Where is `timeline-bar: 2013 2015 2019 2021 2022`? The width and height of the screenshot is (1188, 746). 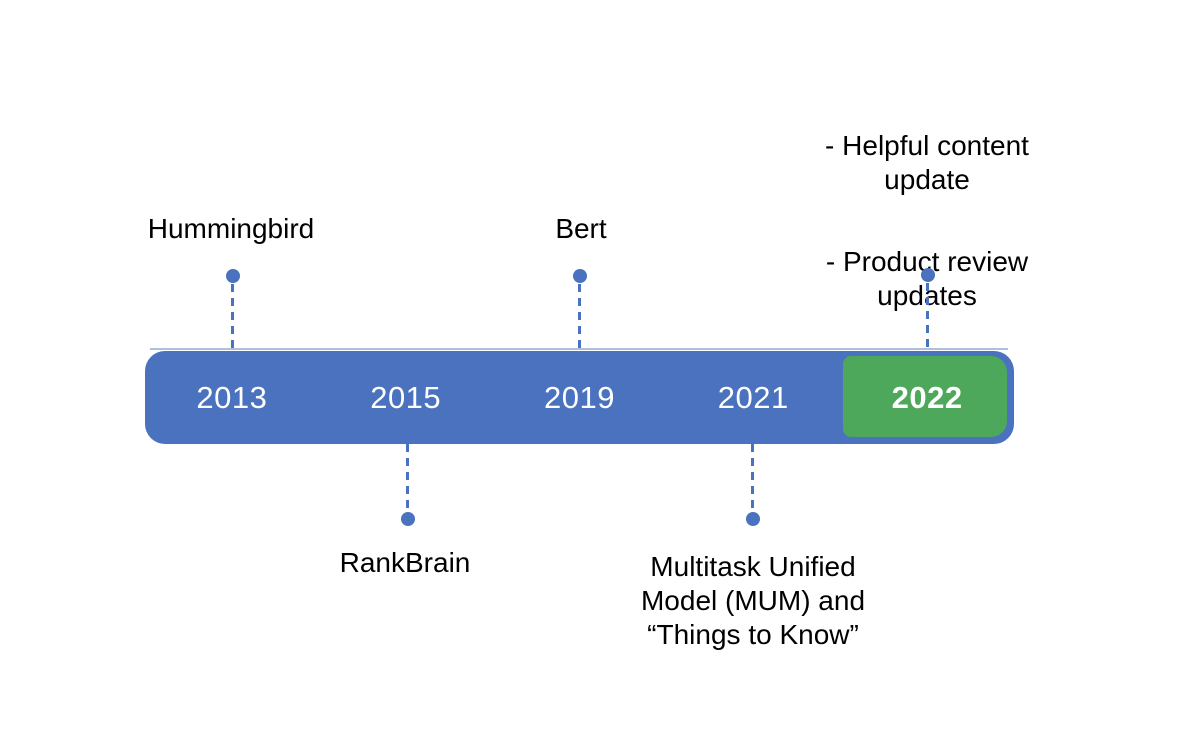 timeline-bar: 2013 2015 2019 2021 2022 is located at coordinates (579, 397).